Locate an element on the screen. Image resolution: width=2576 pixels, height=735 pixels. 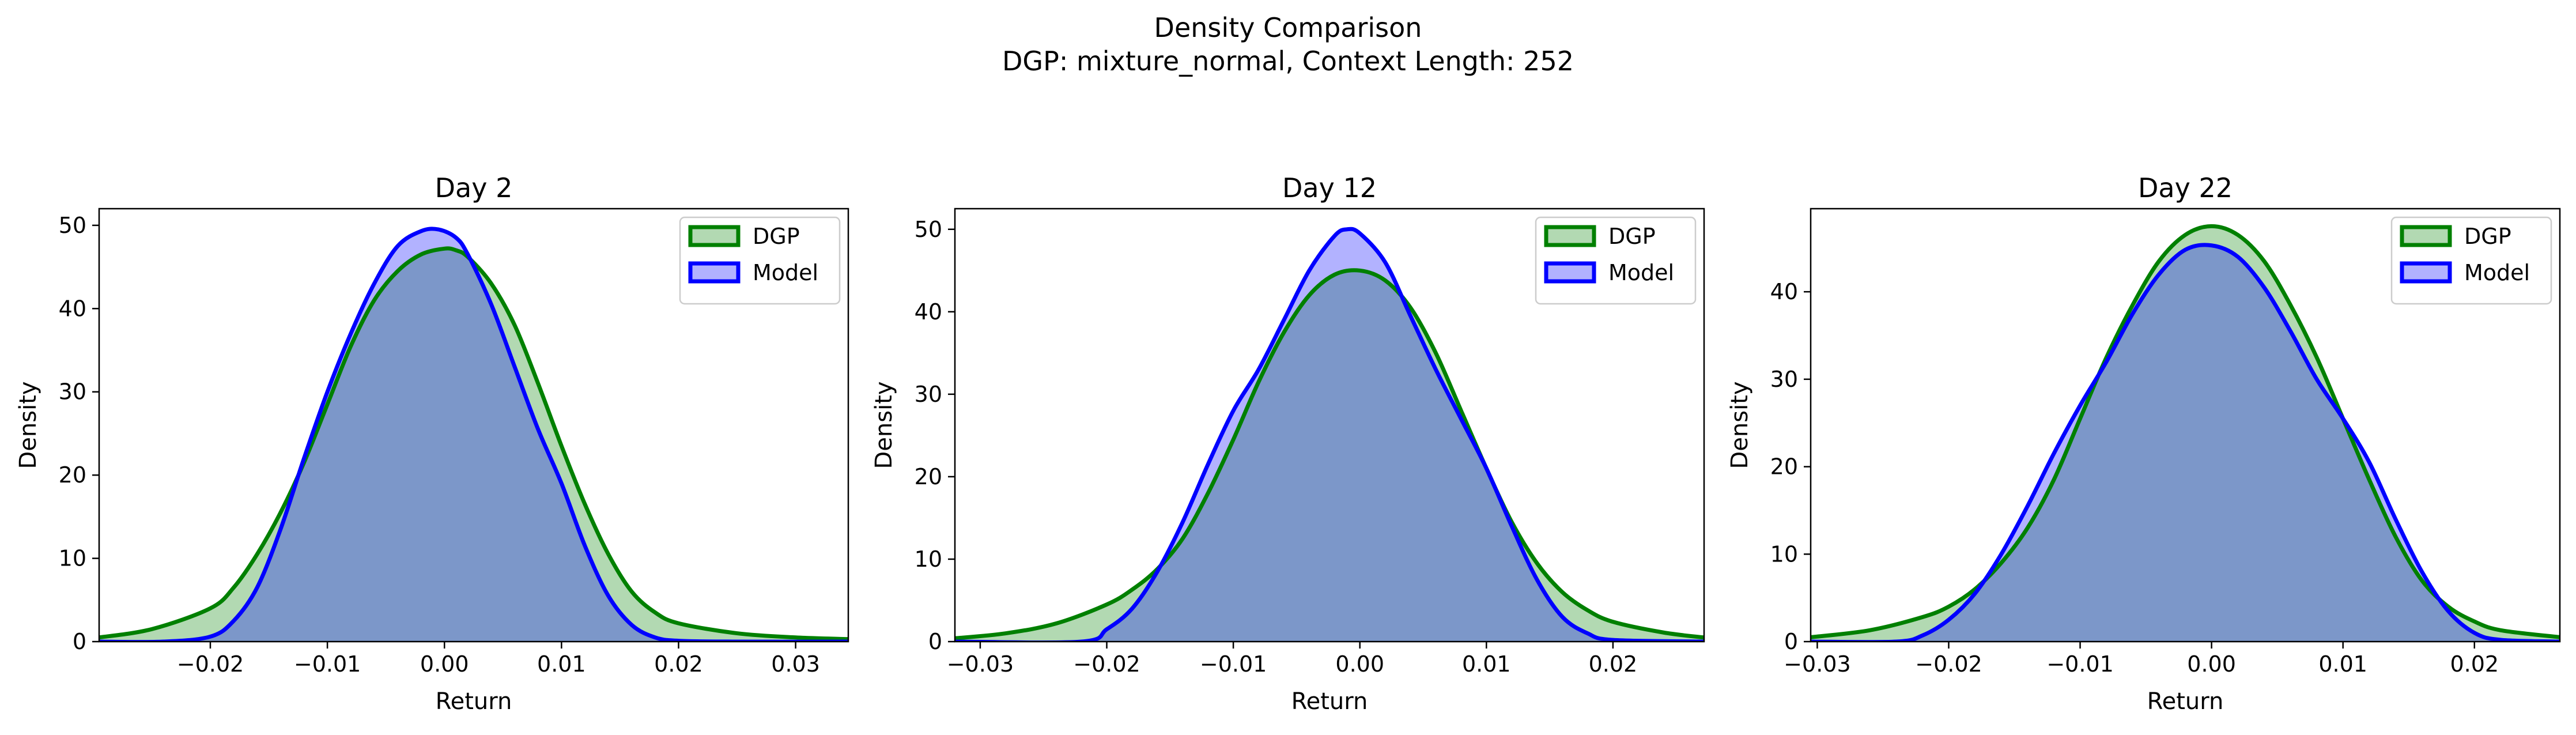
panel-title: Day 22 is located at coordinates (2185, 187).